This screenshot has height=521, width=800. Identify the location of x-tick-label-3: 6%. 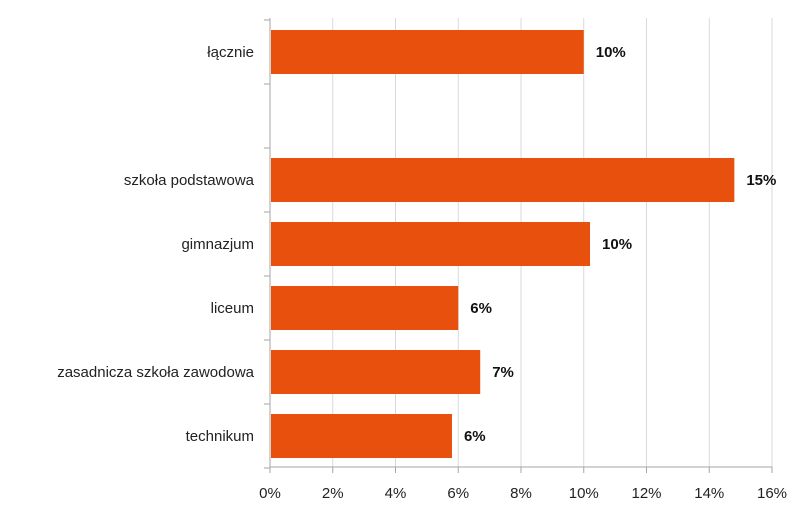
(458, 493).